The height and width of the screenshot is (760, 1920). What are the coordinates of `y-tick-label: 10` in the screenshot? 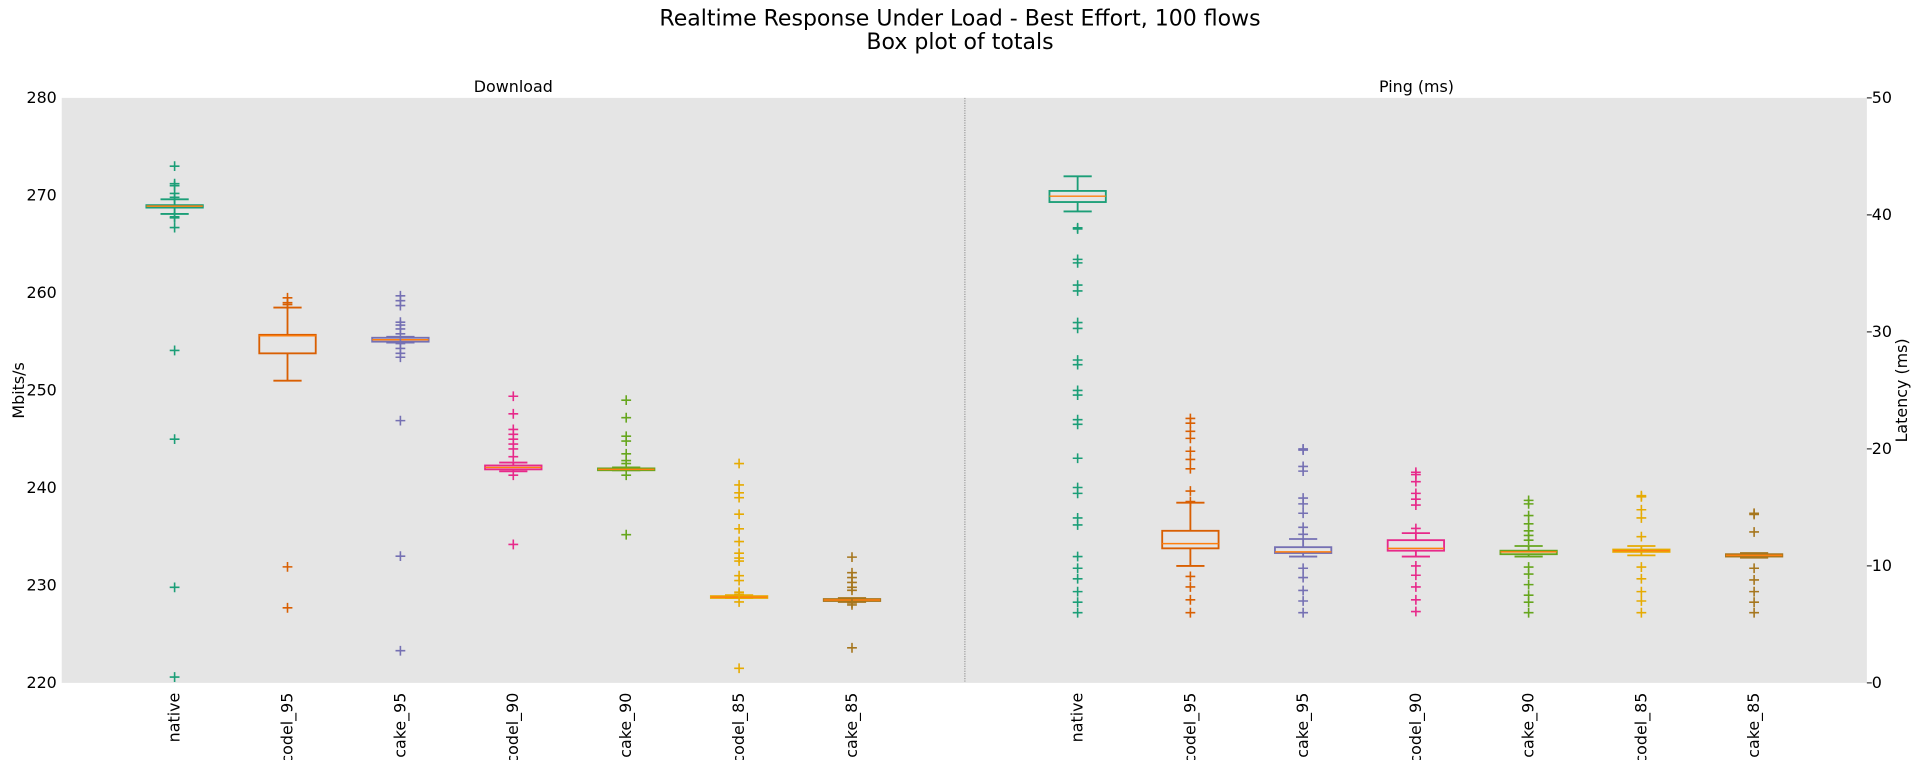 It's located at (1882, 565).